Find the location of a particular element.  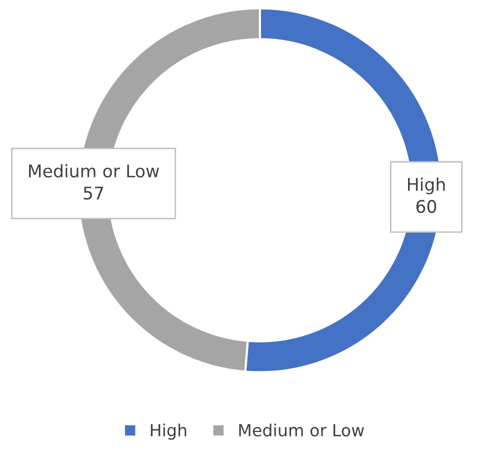

data-label: 57 is located at coordinates (94, 193).